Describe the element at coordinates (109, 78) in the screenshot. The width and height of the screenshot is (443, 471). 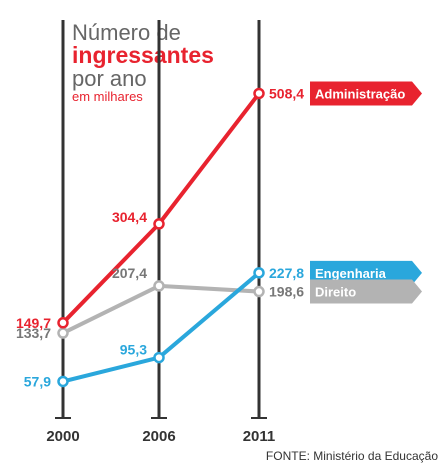
I see `chart-title-line3: por ano` at that location.